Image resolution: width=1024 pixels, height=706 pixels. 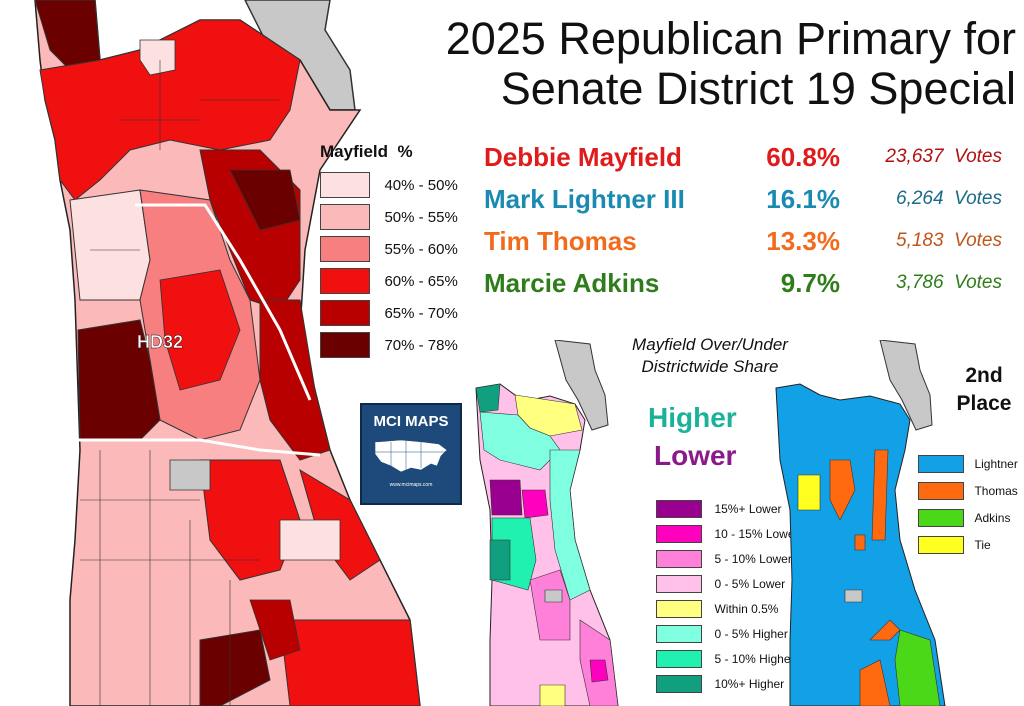 I want to click on second-place-legend: Lightner Thomas Adkins Tie, so click(x=968, y=505).